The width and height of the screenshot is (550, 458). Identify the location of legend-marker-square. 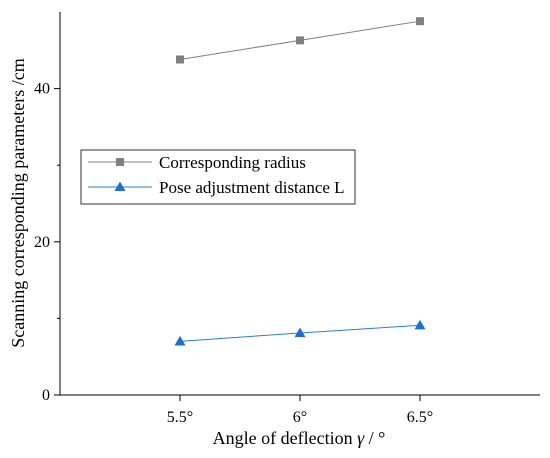
(120, 162).